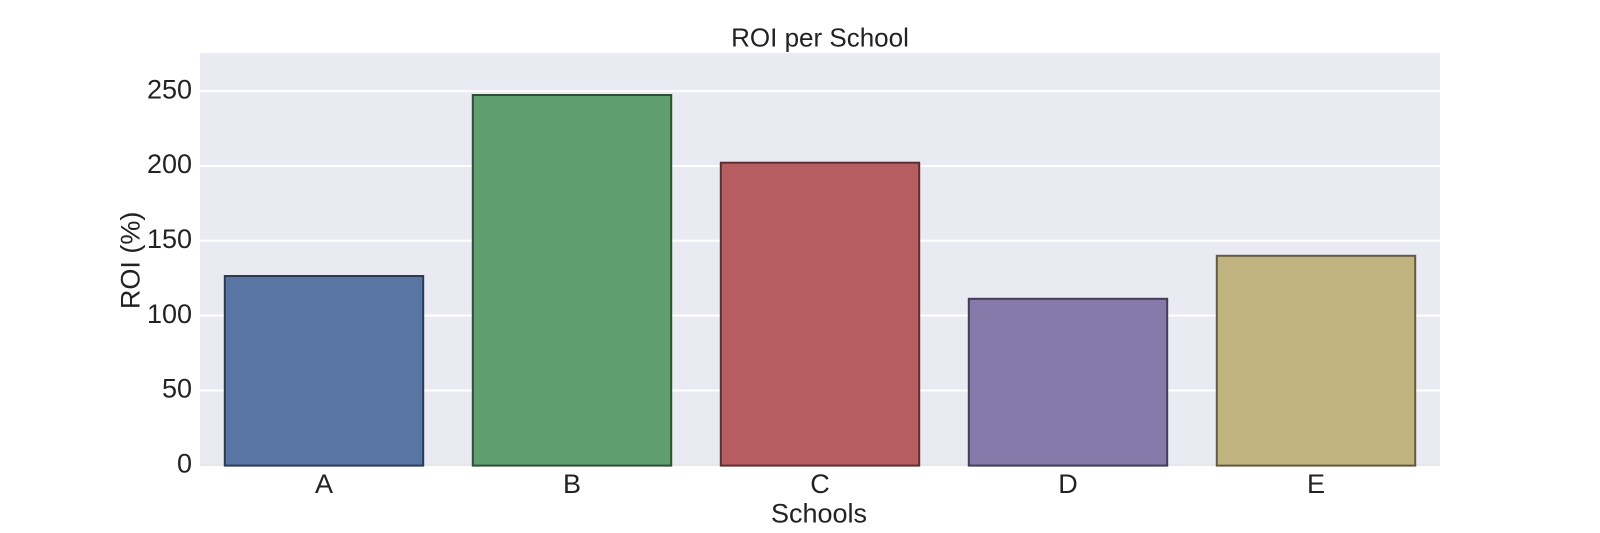 The width and height of the screenshot is (1600, 533). What do you see at coordinates (131, 261) in the screenshot?
I see `svg-text: ROI (%)` at bounding box center [131, 261].